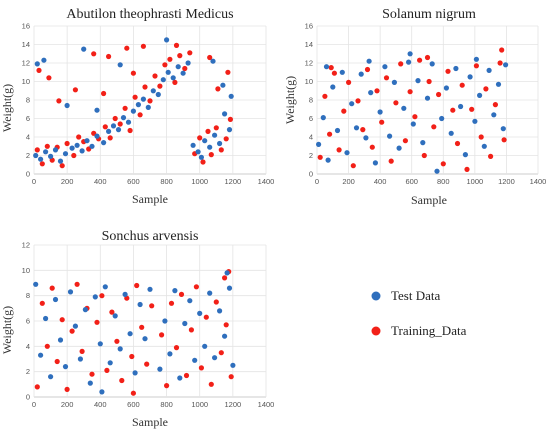  Describe the element at coordinates (309, 81) in the screenshot. I see `y-tick-label: 10` at that location.